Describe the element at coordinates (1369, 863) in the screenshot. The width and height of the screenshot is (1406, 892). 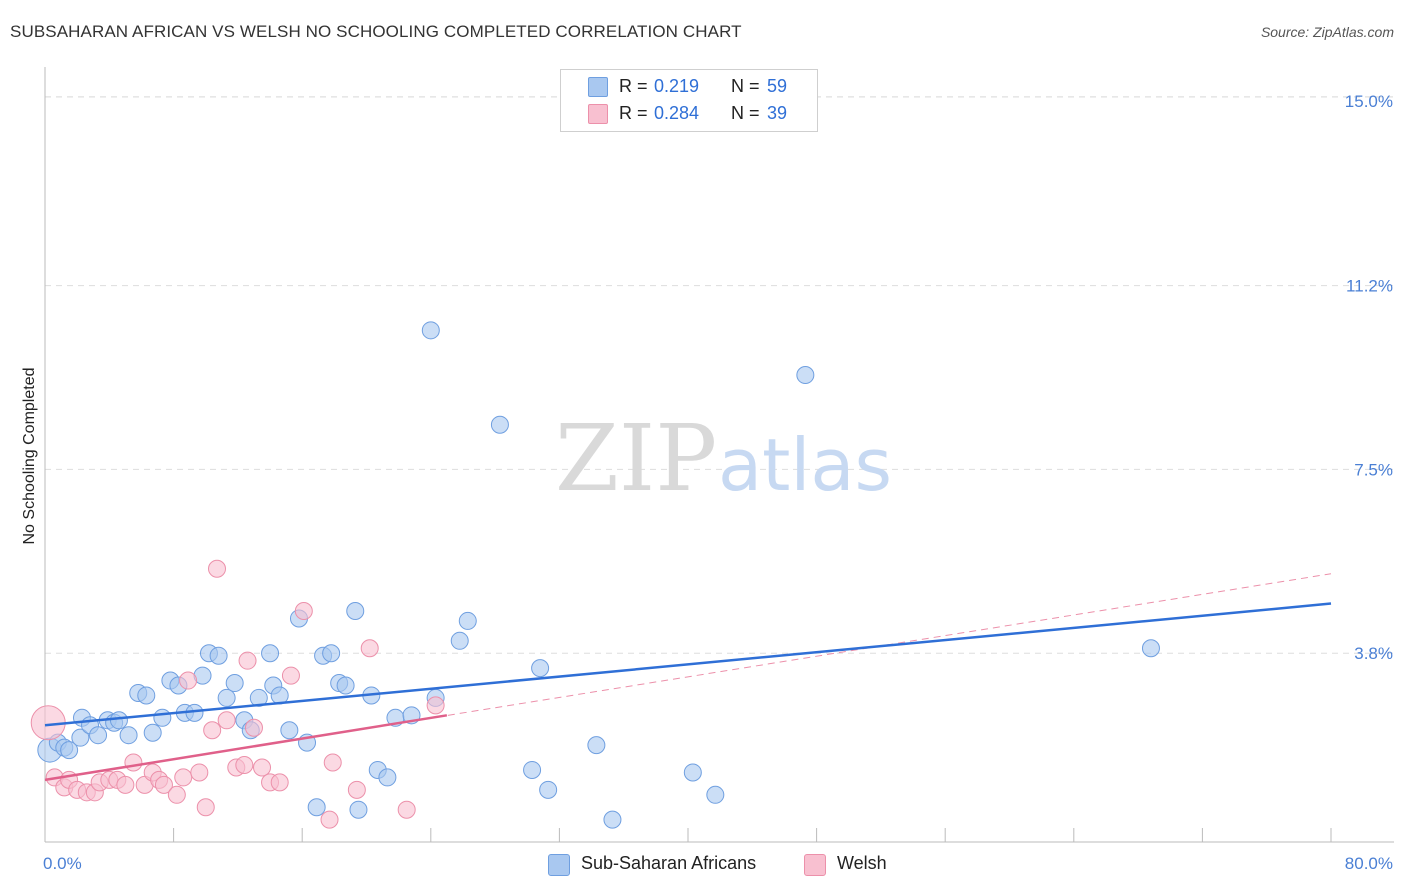
I see `x-tick-label-max: 80.0%` at that location.